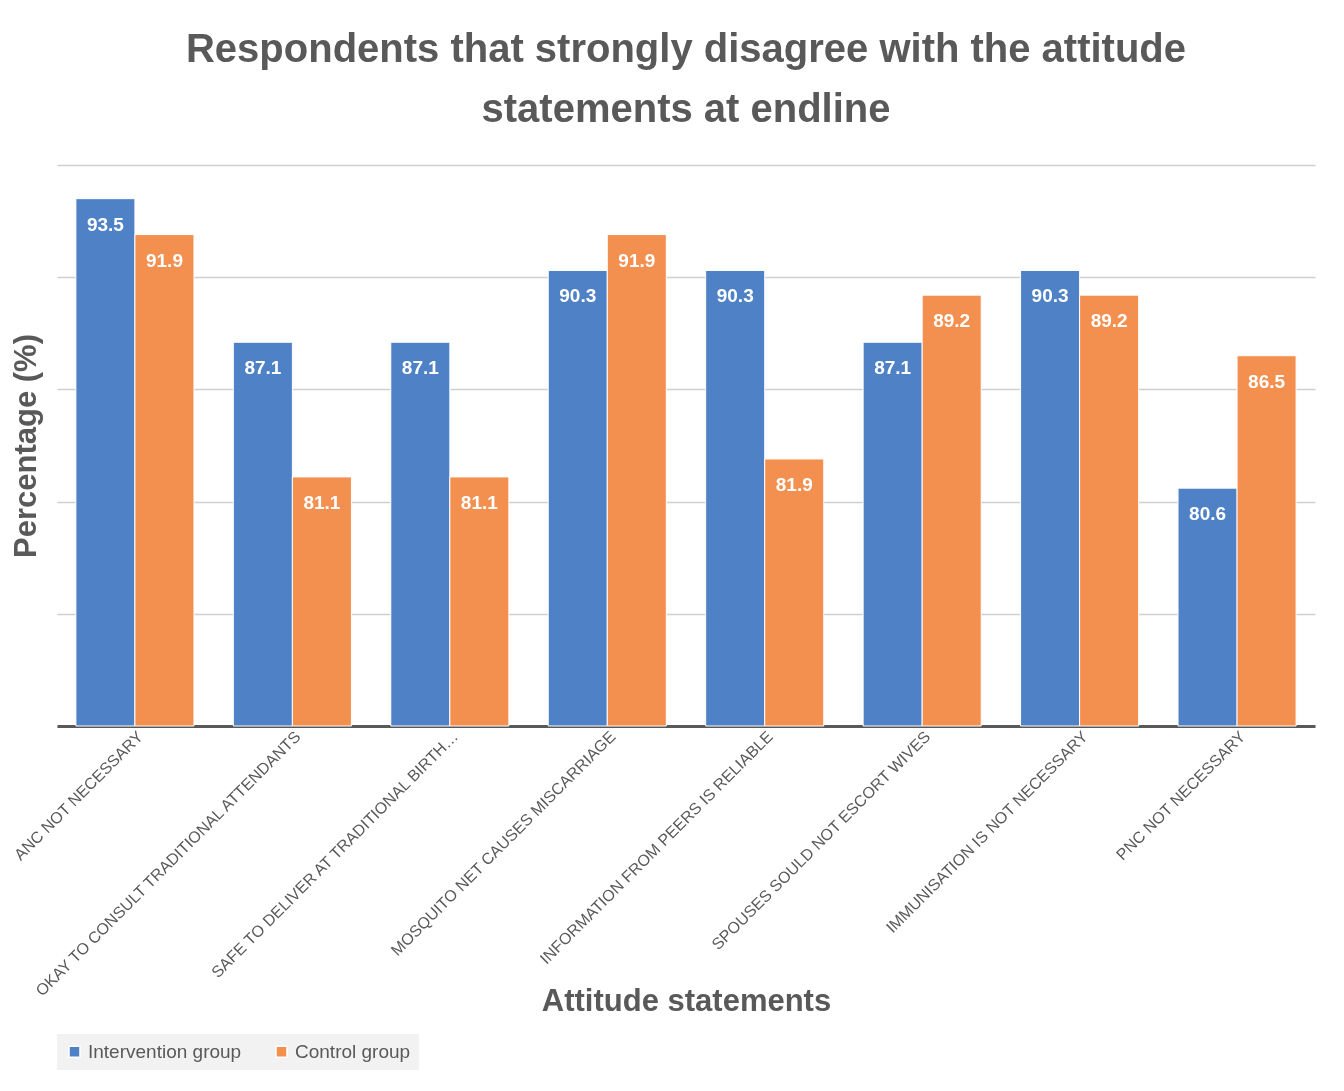 The height and width of the screenshot is (1091, 1344). Describe the element at coordinates (1267, 381) in the screenshot. I see `data-label: 86.5` at that location.